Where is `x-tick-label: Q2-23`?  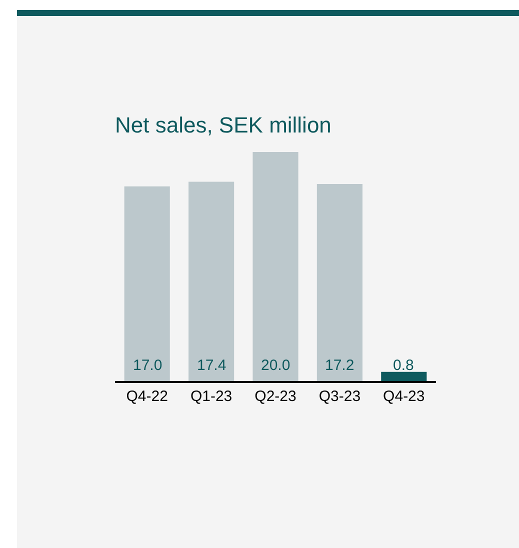
x-tick-label: Q2-23 is located at coordinates (275, 396).